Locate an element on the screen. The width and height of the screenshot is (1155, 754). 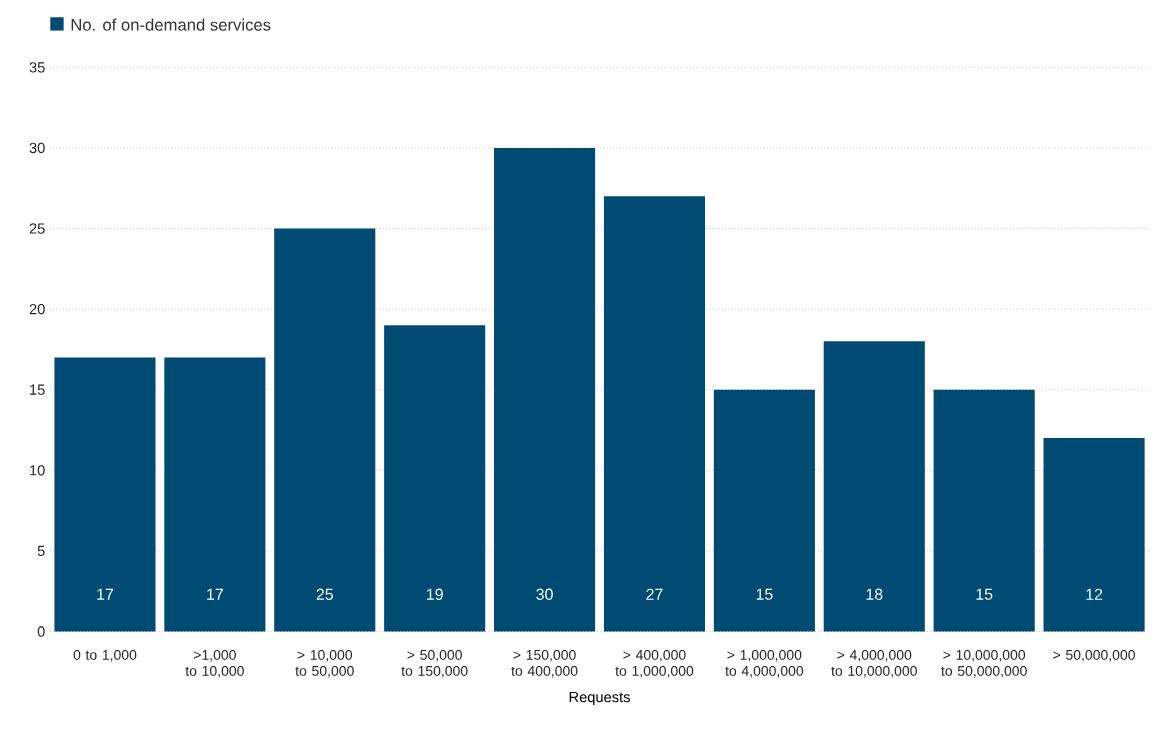
data-label: 19 is located at coordinates (434, 594).